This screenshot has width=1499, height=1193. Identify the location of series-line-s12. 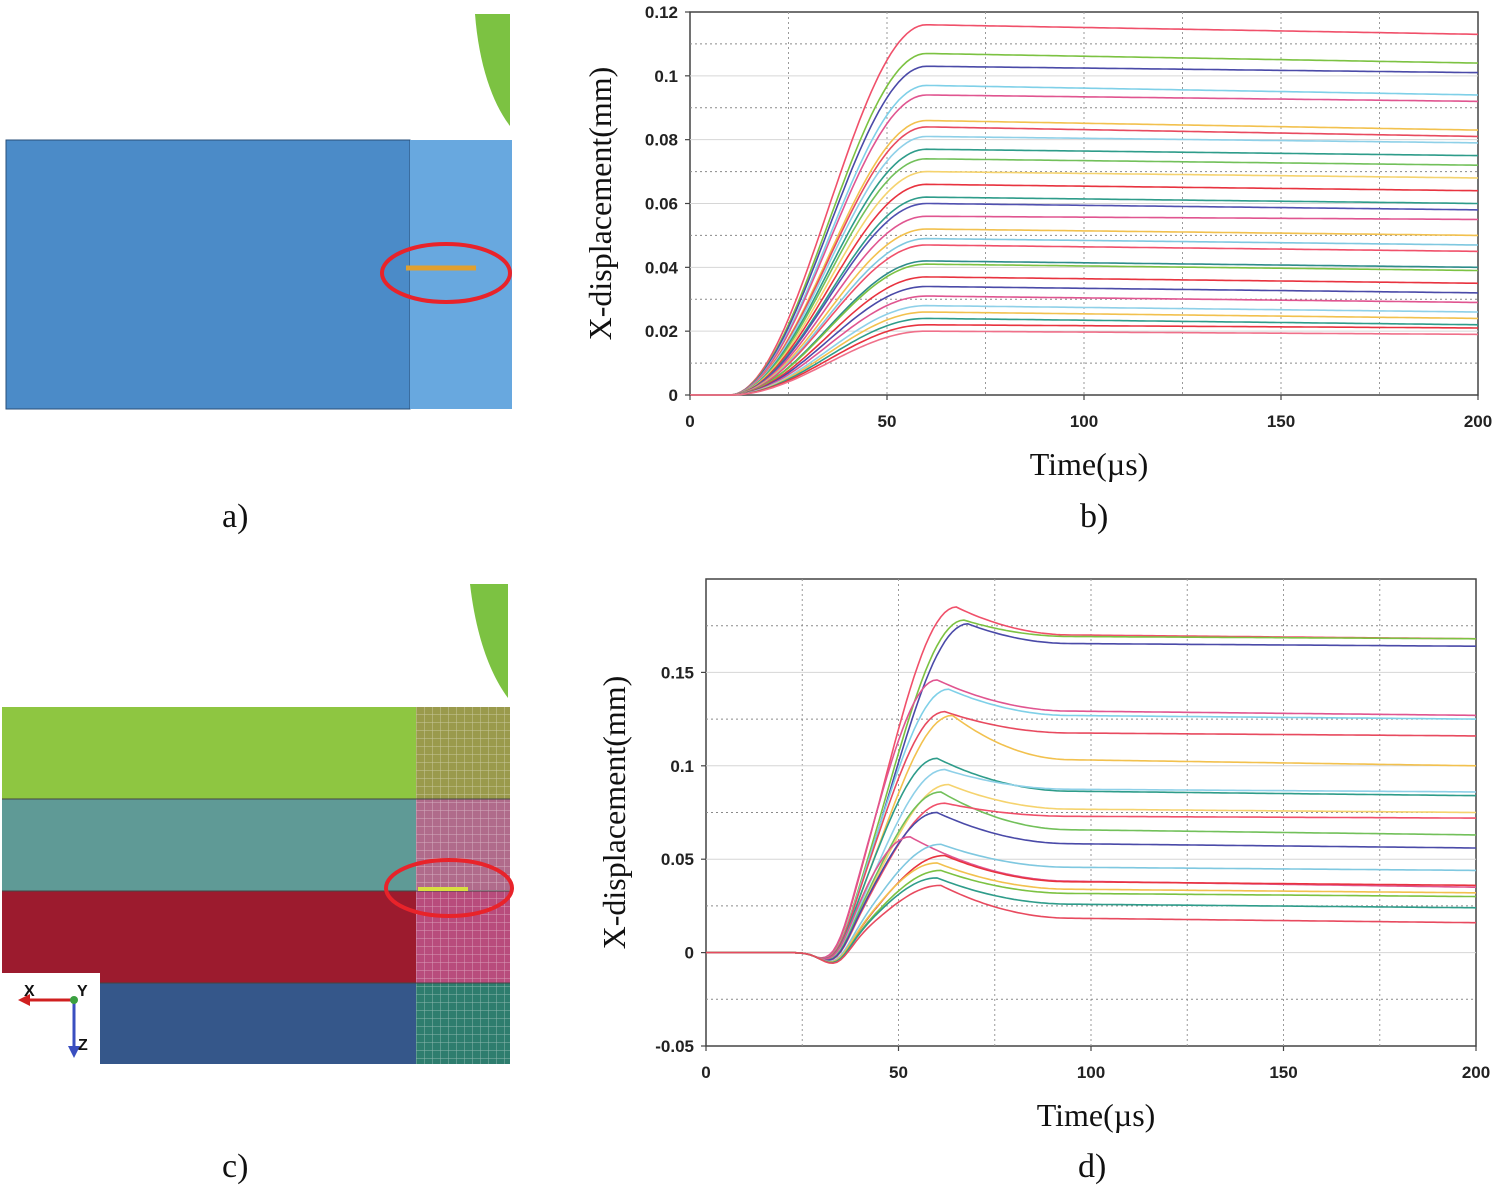
(1084, 289).